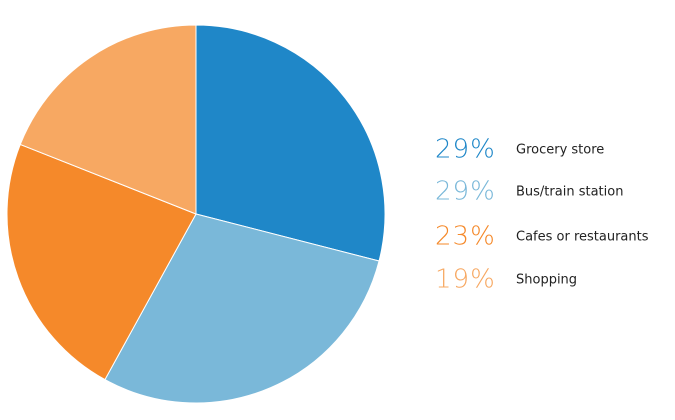  I want to click on legend-value: 23%, so click(465, 237).